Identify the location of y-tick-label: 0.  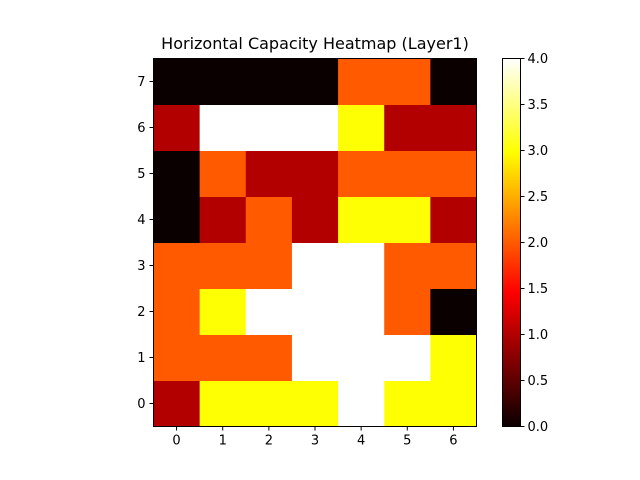
(141, 404).